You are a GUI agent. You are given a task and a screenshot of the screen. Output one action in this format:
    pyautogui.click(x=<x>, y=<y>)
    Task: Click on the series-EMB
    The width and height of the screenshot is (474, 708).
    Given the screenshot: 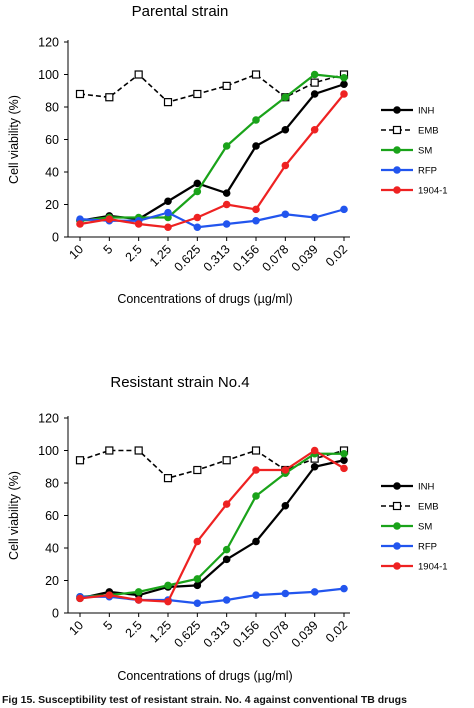 What is the action you would take?
    pyautogui.click(x=212, y=88)
    